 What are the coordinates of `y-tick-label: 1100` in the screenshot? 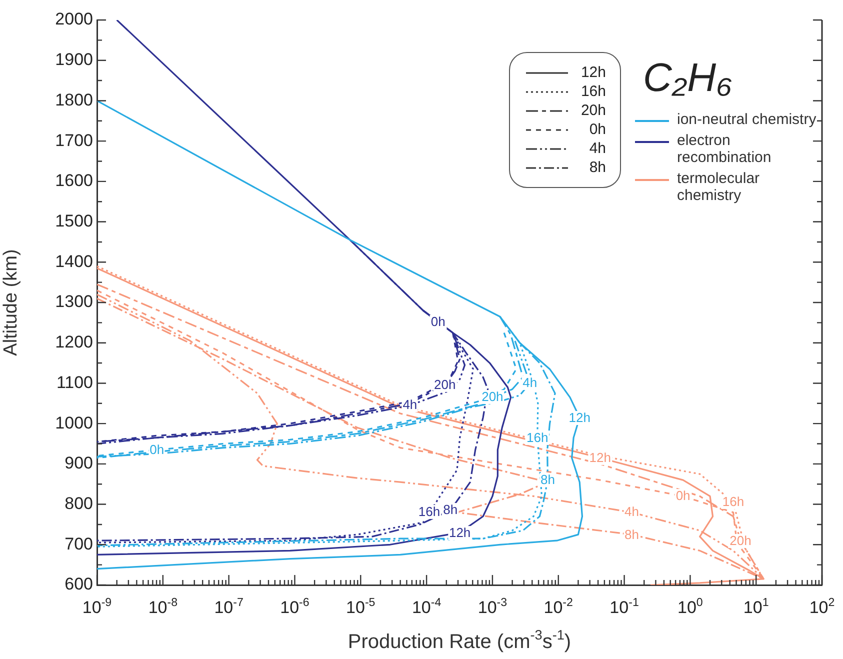 It's located at (74, 382).